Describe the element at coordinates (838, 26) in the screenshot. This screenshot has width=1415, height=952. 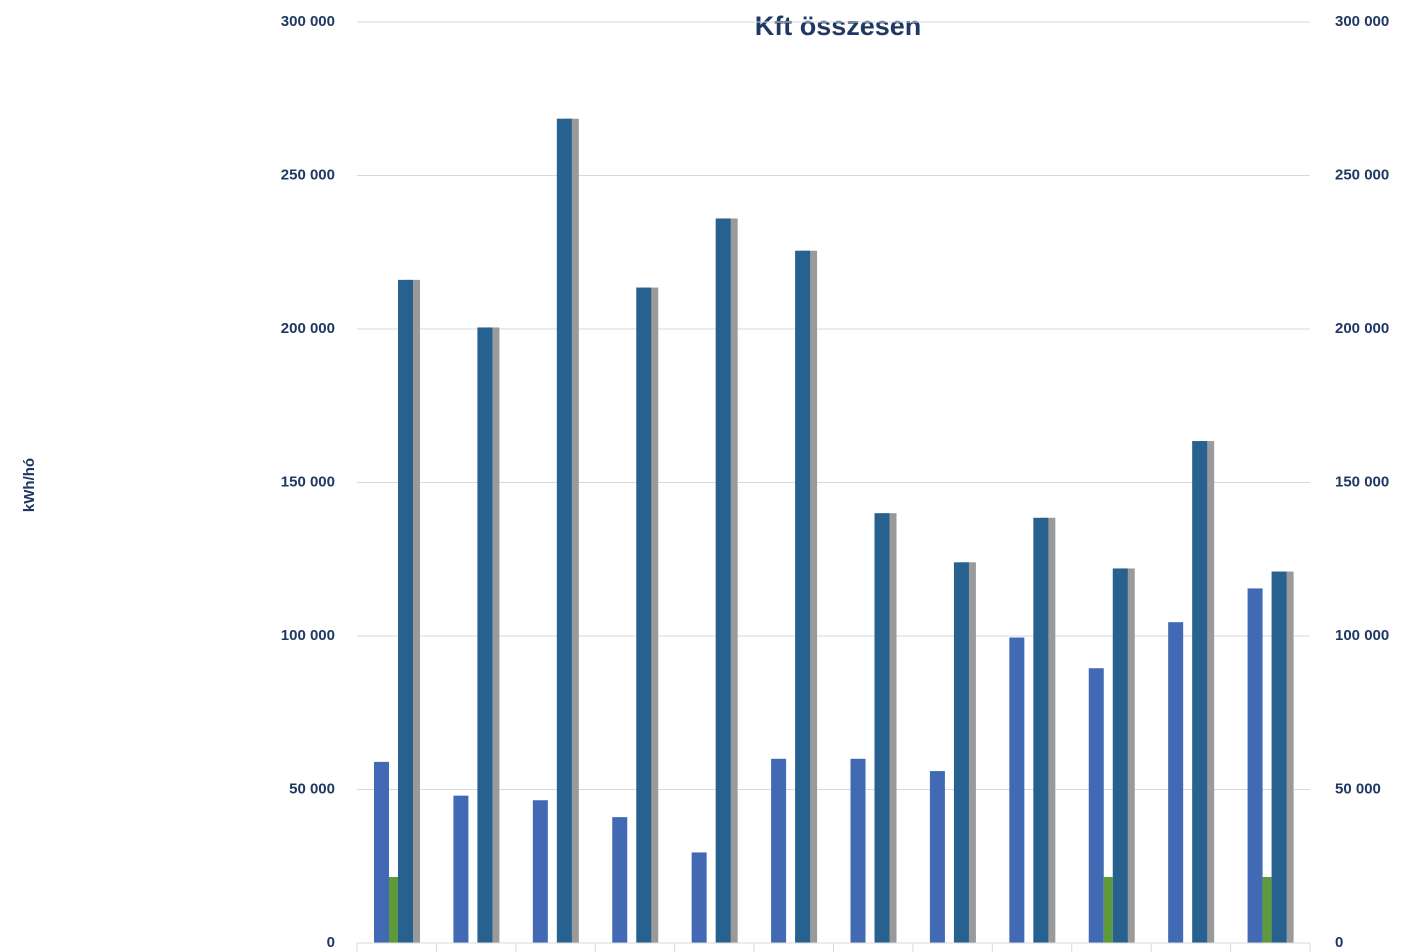
I see `chart-title: Kft összesen` at that location.